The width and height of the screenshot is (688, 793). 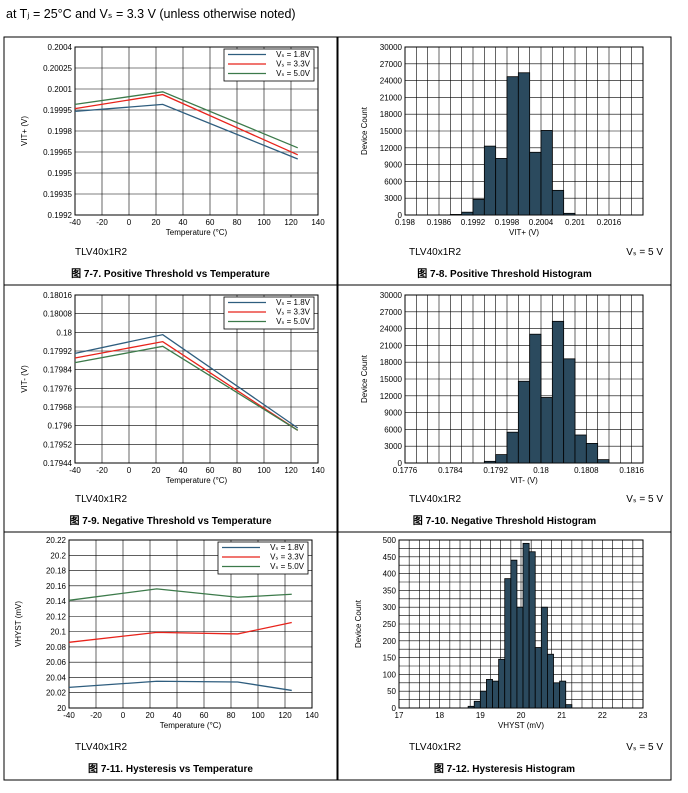 I want to click on x-tick-label: 120, so click(x=285, y=715).